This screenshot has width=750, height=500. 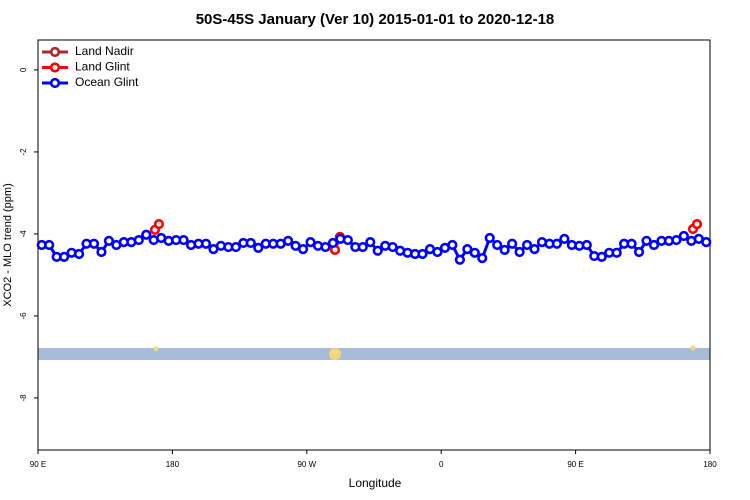 I want to click on y-tick-label: -8, so click(x=23, y=398).